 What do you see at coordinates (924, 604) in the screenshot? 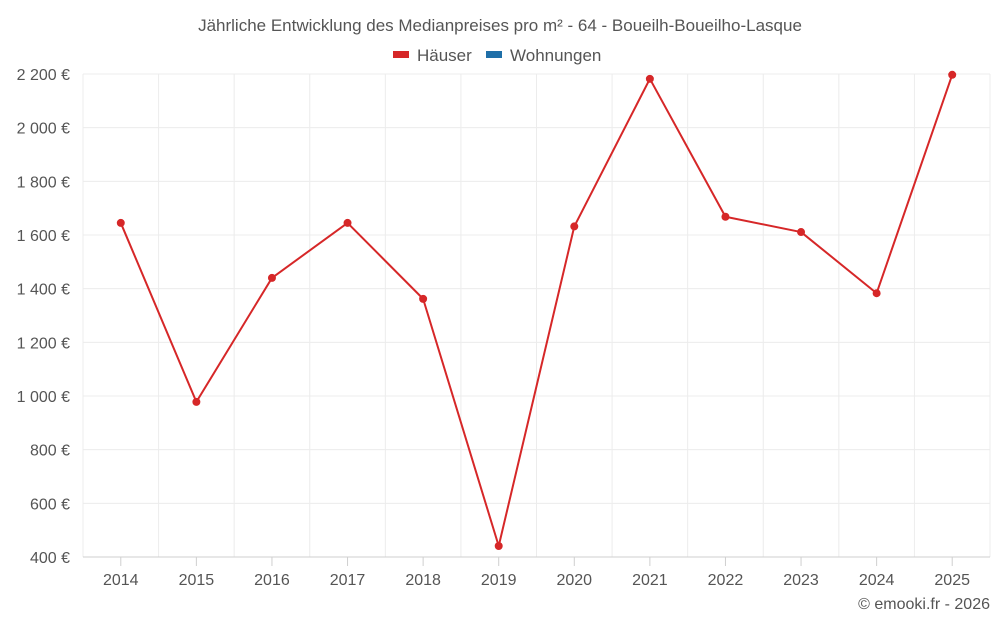
I see `credit-text: © emooki.fr - 2026` at bounding box center [924, 604].